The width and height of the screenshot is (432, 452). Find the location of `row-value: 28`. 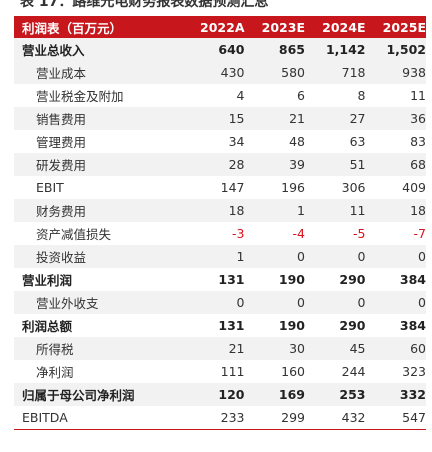

row-value: 28 is located at coordinates (236, 164).